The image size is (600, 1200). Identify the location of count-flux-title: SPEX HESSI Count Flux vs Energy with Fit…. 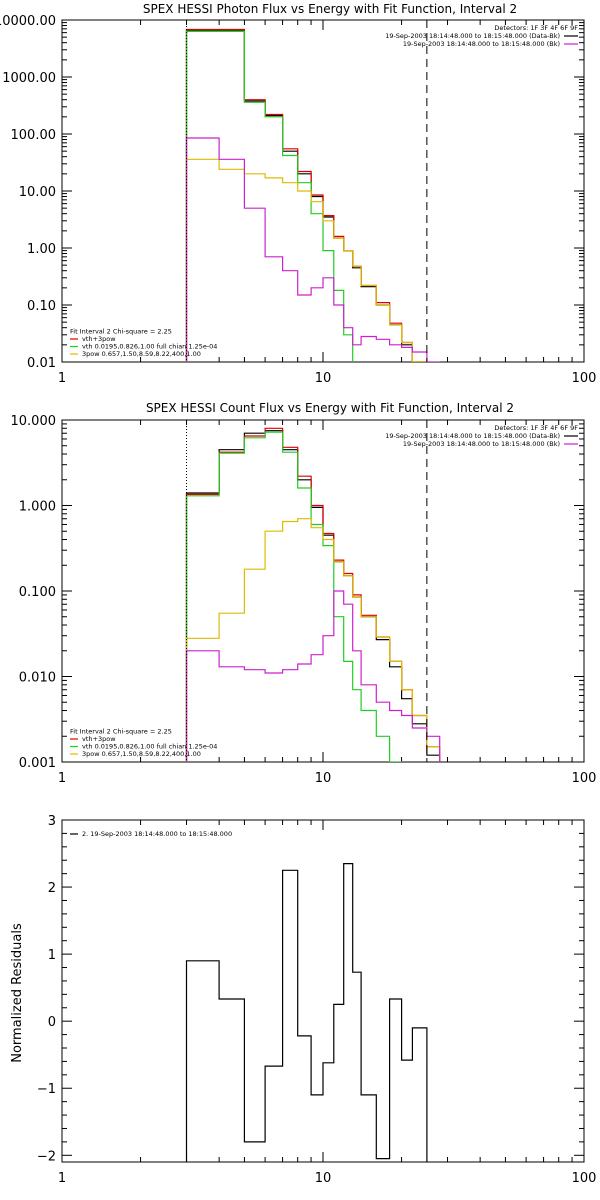
(330, 408).